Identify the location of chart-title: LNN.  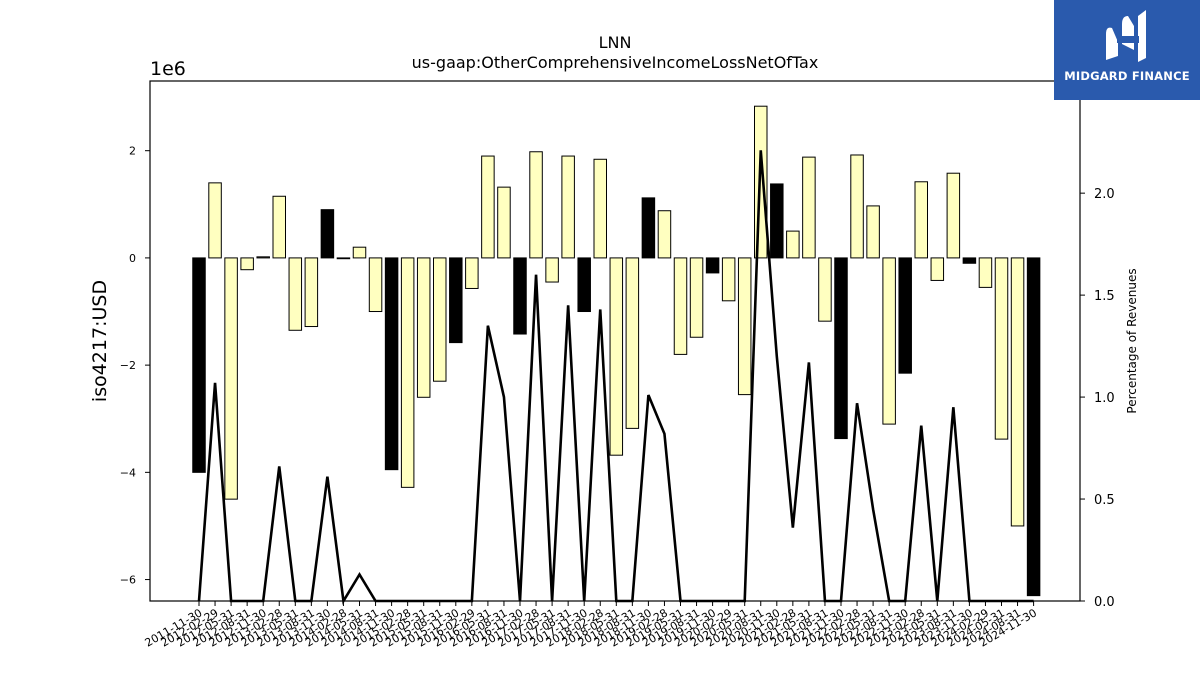
(615, 42).